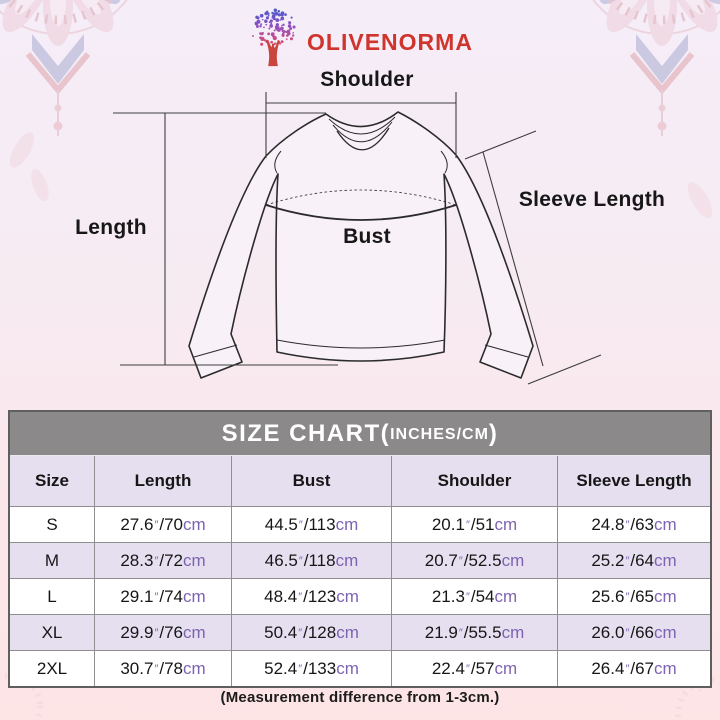  Describe the element at coordinates (163, 481) in the screenshot. I see `column-header-length: Length` at that location.